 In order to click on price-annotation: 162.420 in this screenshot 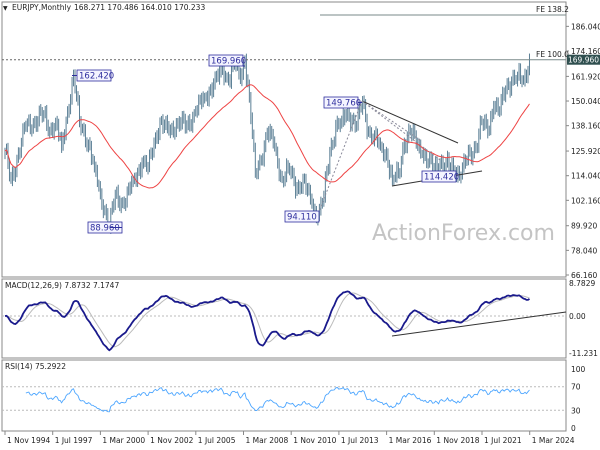, I will do `click(93, 75)`.